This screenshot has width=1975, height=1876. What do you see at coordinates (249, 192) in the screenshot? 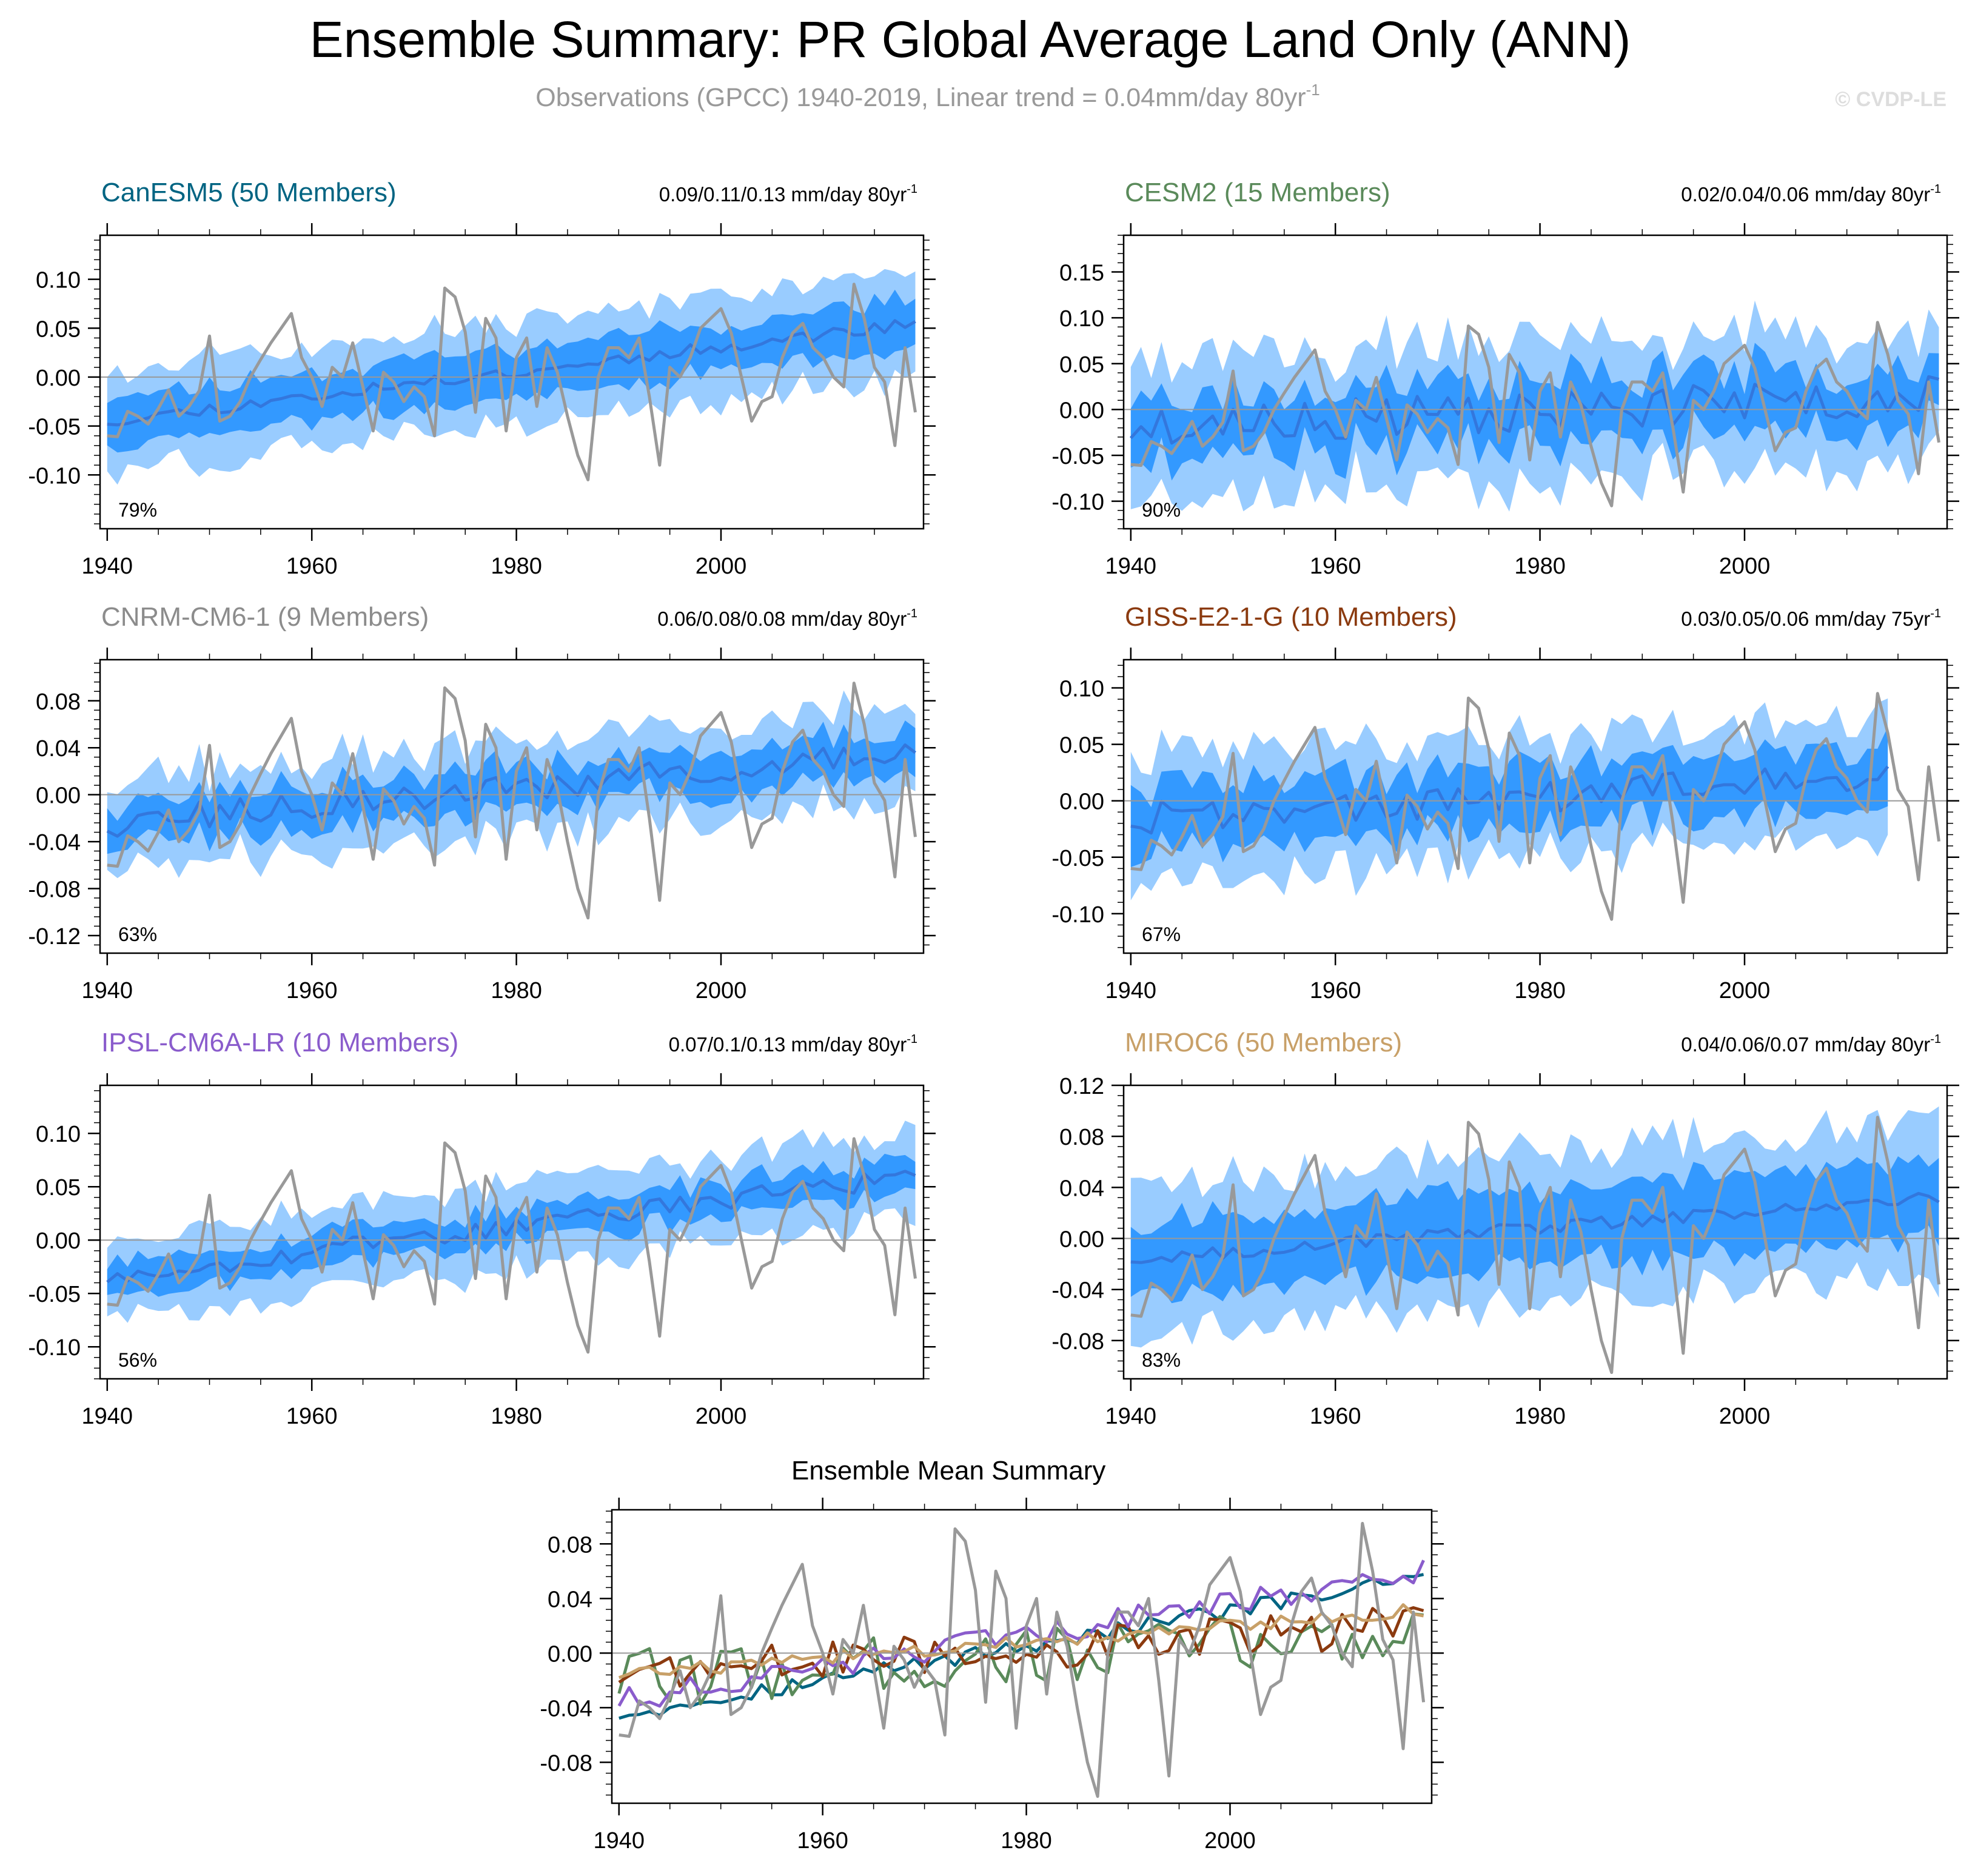
I see `panel-title: CanESM5 (50 Members)` at bounding box center [249, 192].